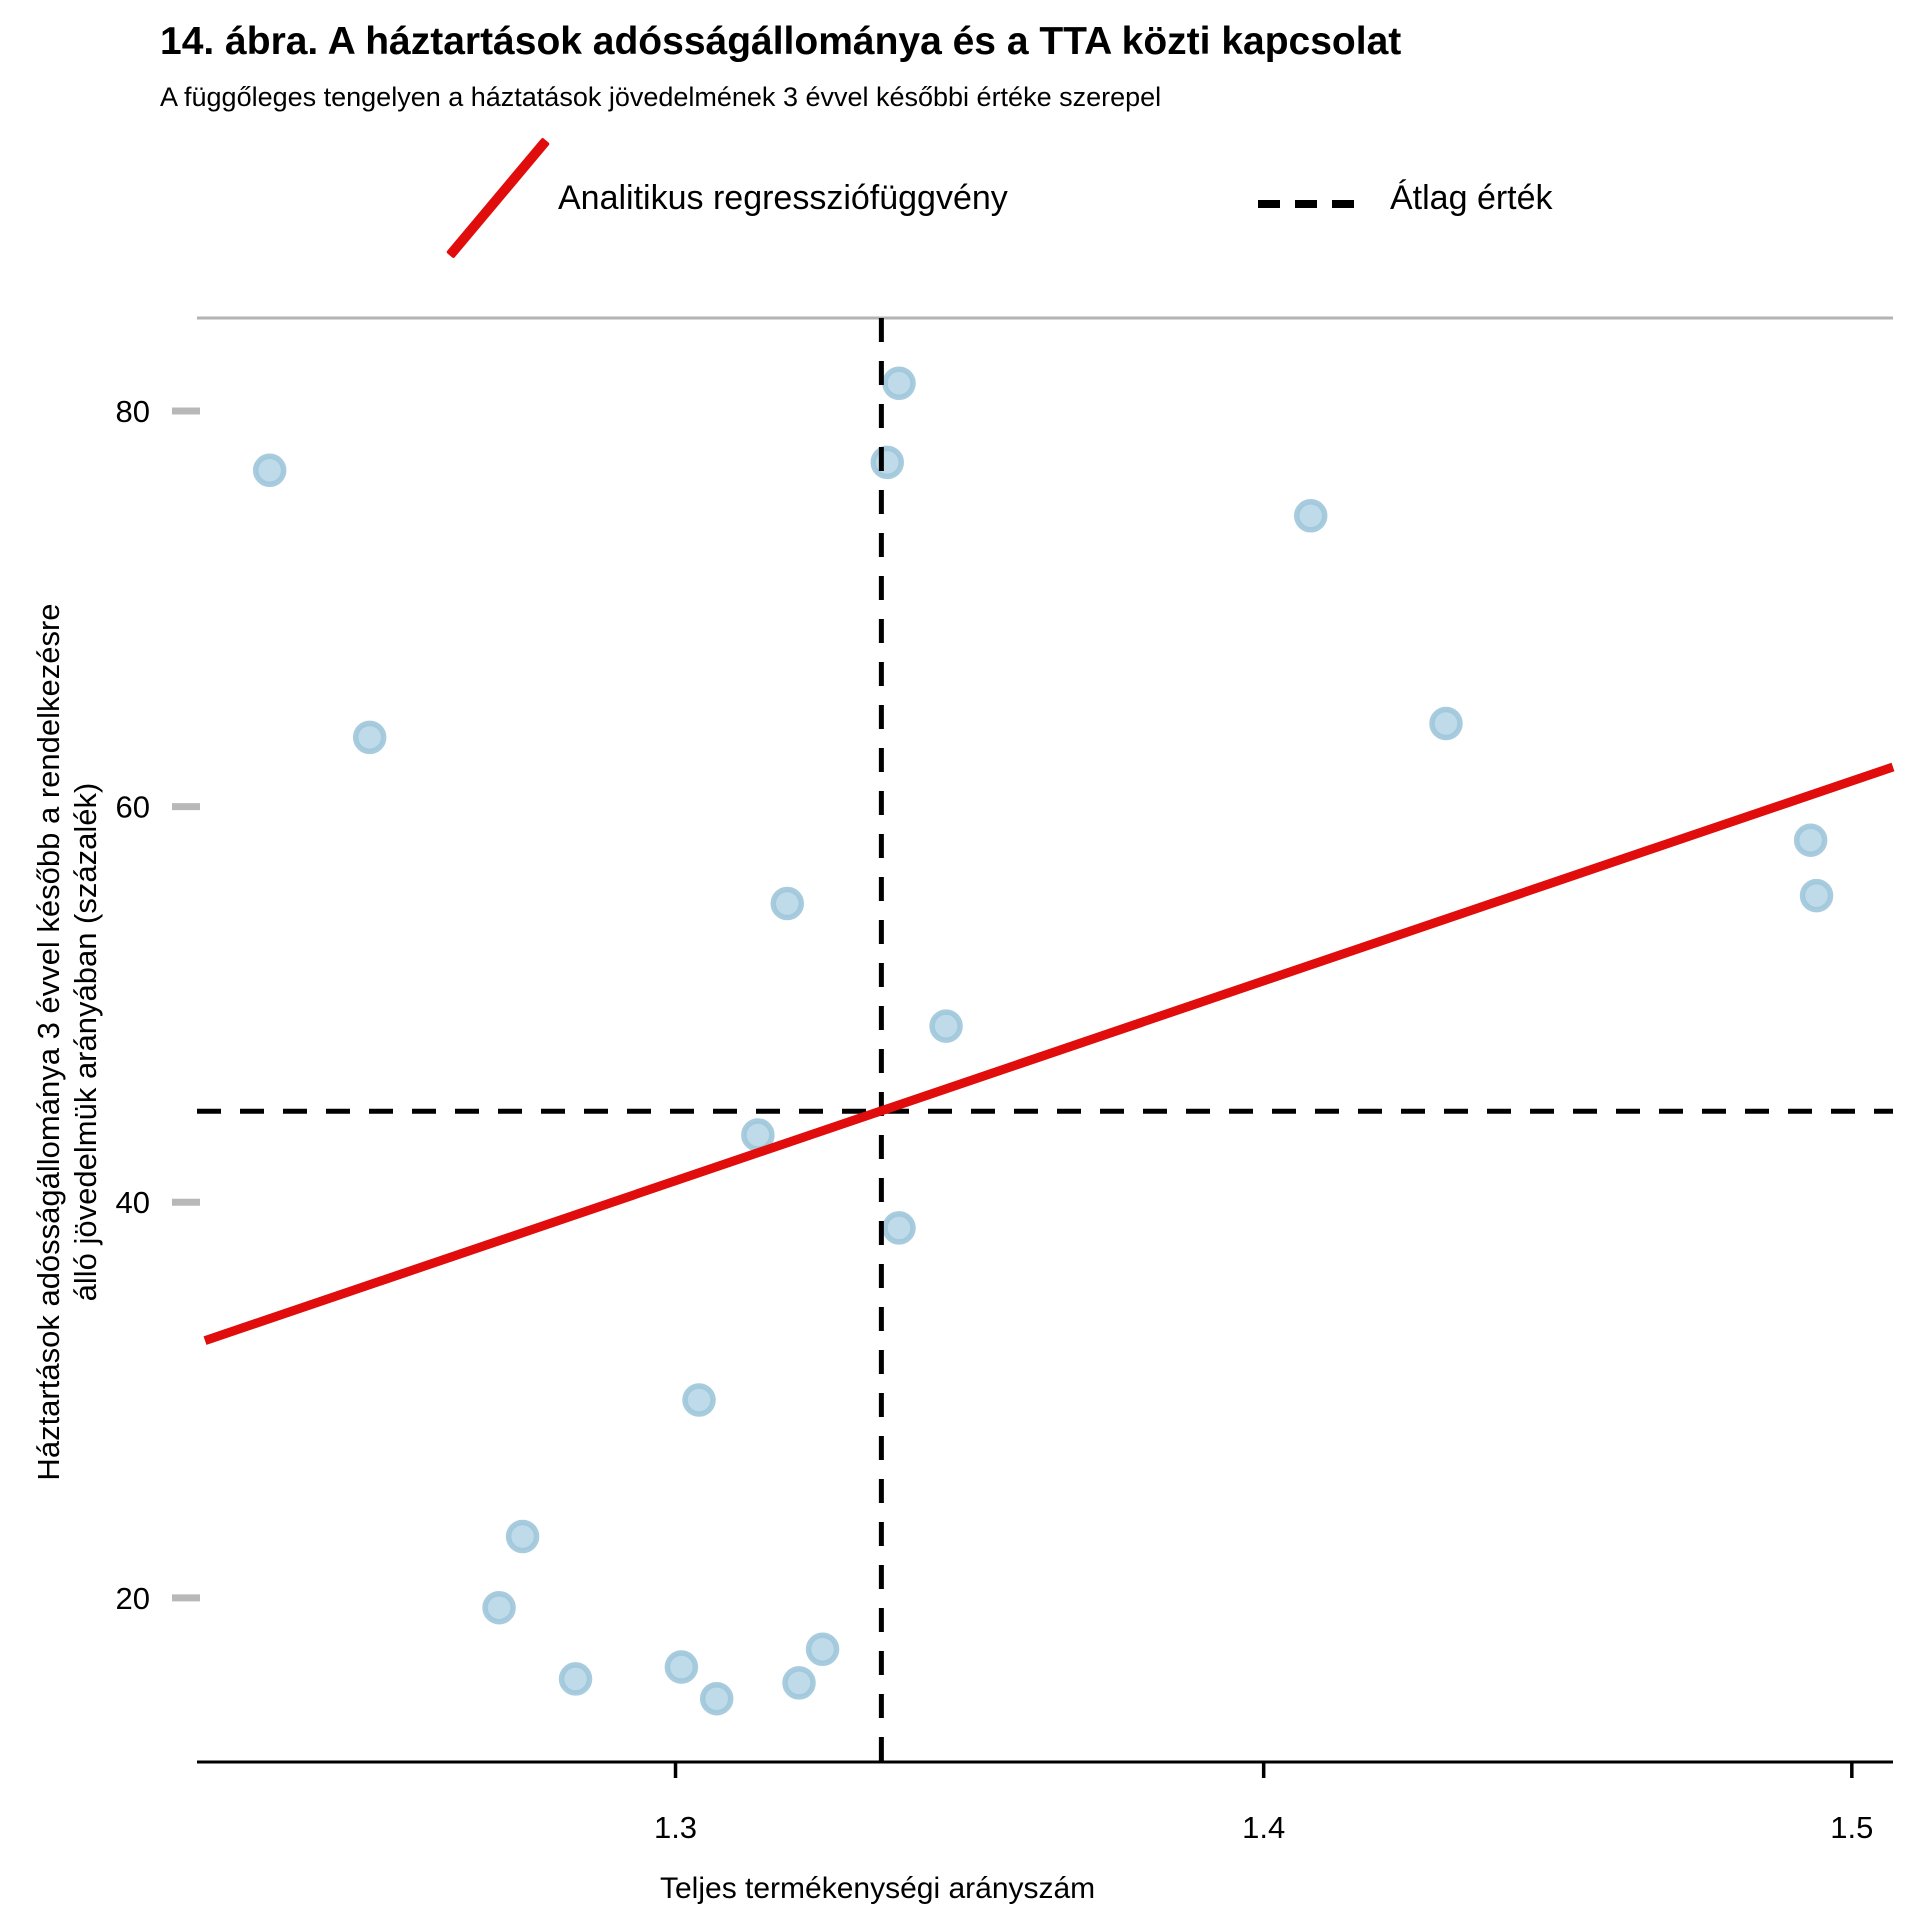  What do you see at coordinates (133, 1598) in the screenshot?
I see `y-axis-tick-label: 20` at bounding box center [133, 1598].